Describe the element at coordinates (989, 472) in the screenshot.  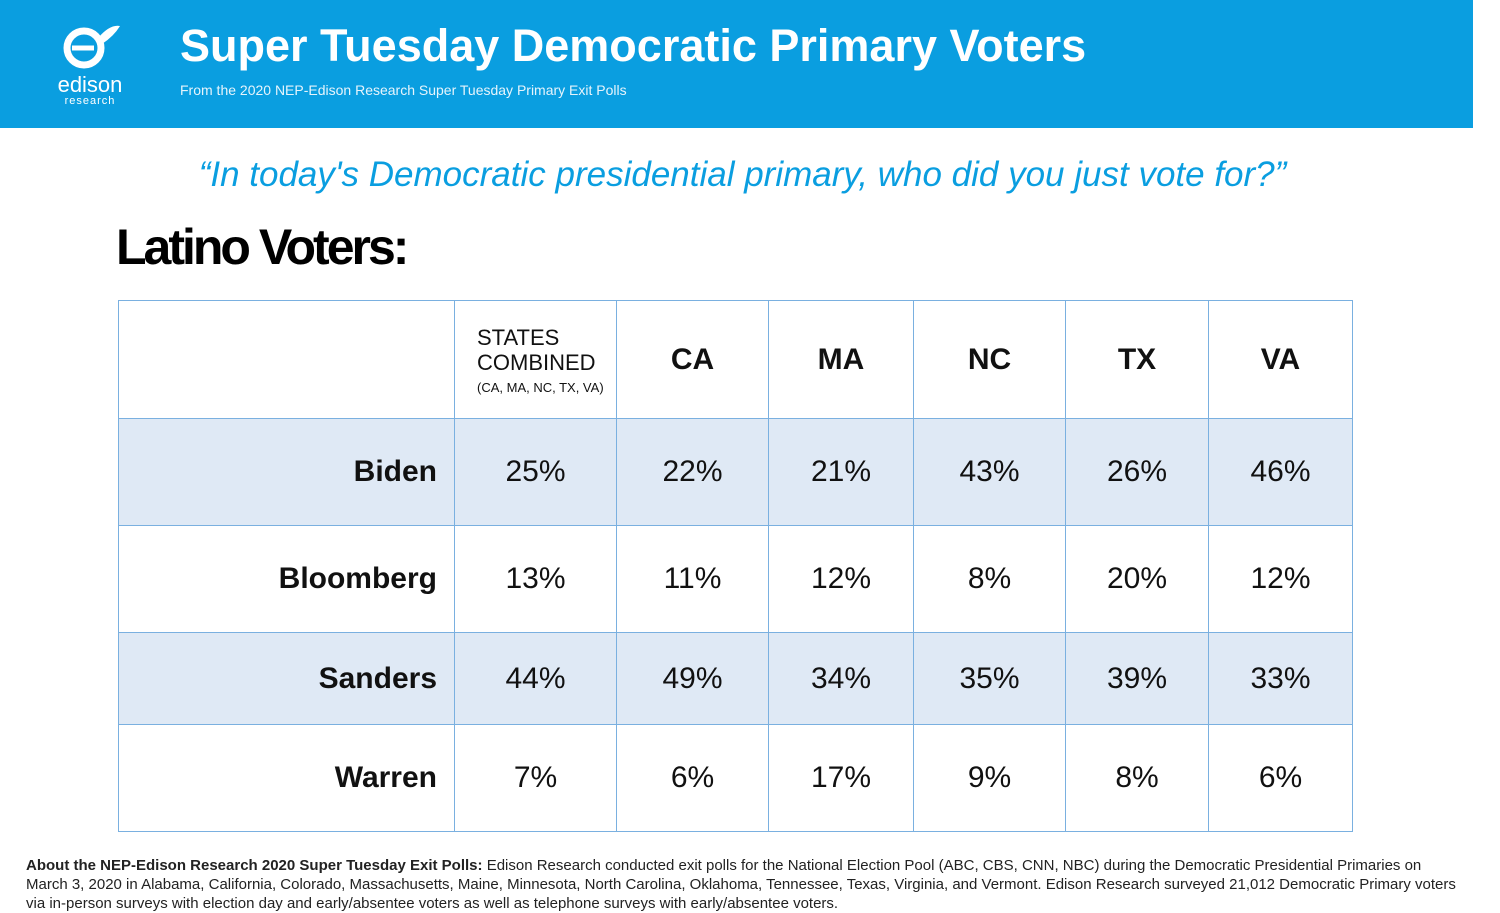
I see `value-cell: 43%` at that location.